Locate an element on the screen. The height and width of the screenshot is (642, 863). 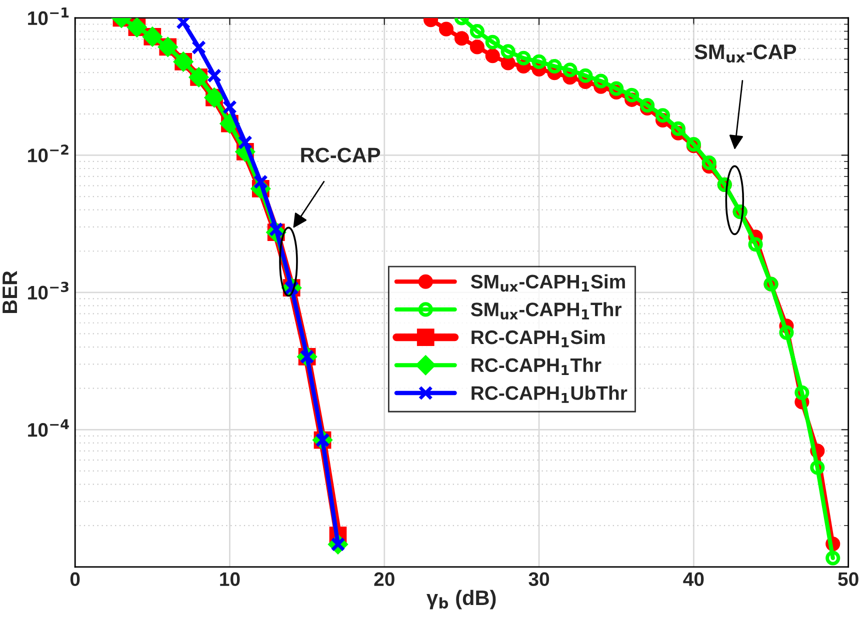
x-axis-title: γ$_{b}$ (dB) is located at coordinates (461, 600).